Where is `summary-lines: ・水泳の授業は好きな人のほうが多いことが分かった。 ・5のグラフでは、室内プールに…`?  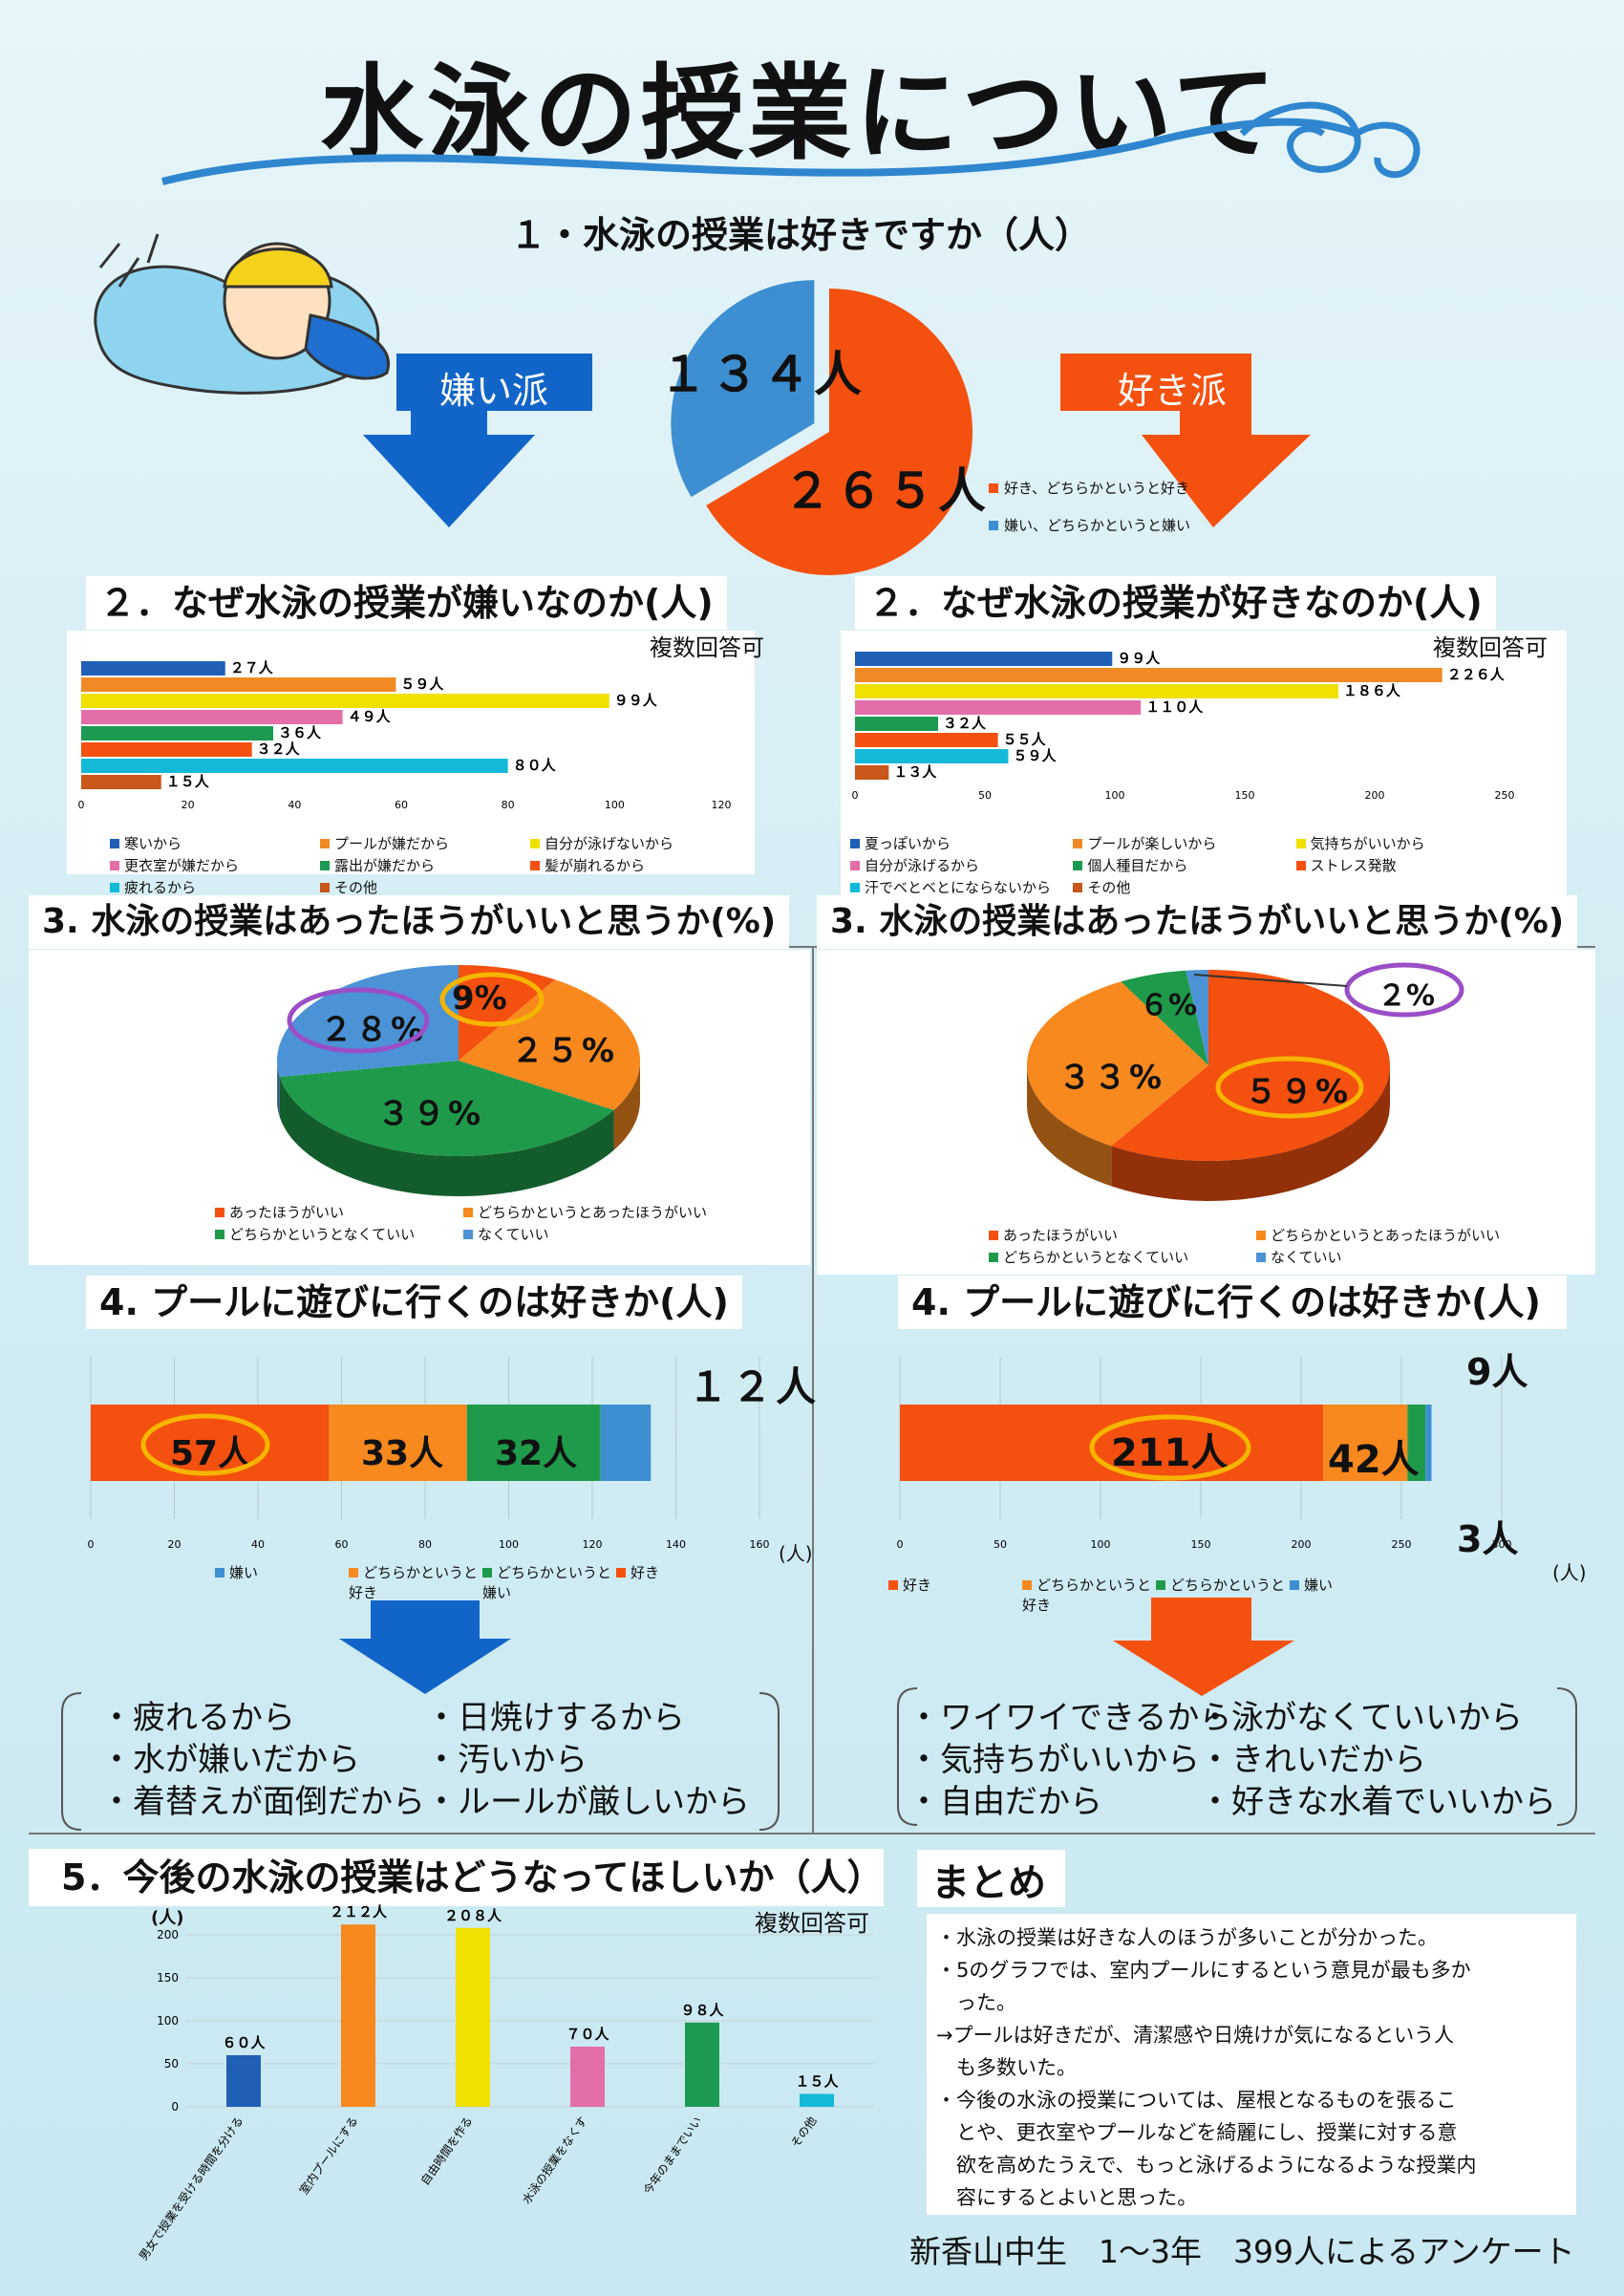 summary-lines: ・水泳の授業は好きな人のほうが多いことが分かった。 ・5のグラフでは、室内プールに… is located at coordinates (1252, 2067).